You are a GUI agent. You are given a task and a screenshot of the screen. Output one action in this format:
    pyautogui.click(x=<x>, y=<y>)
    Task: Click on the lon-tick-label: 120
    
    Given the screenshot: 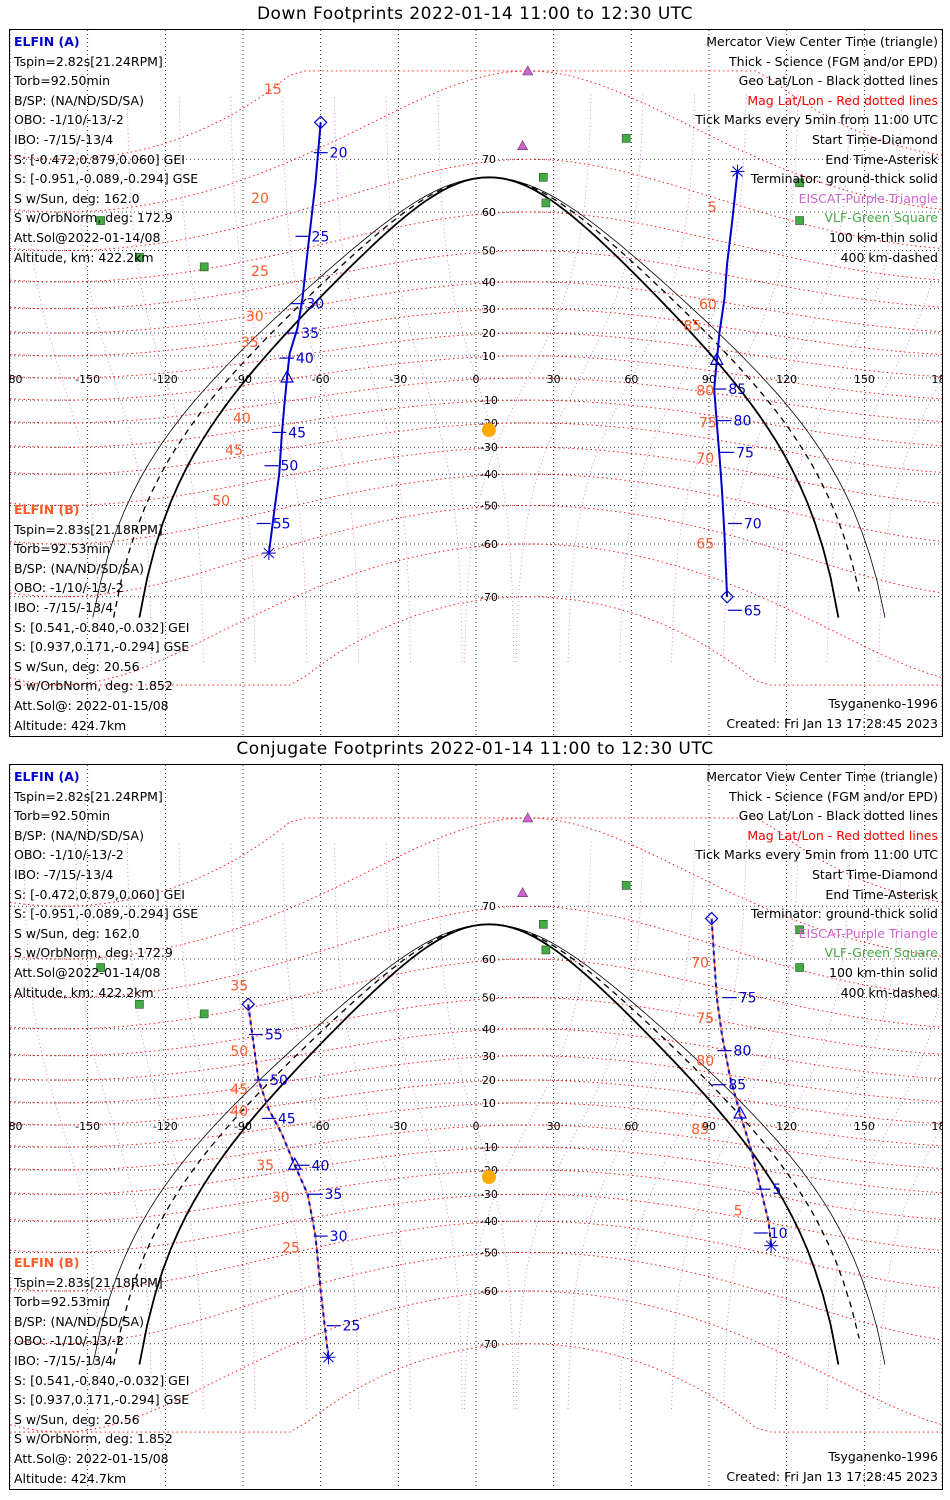 What is the action you would take?
    pyautogui.click(x=786, y=379)
    